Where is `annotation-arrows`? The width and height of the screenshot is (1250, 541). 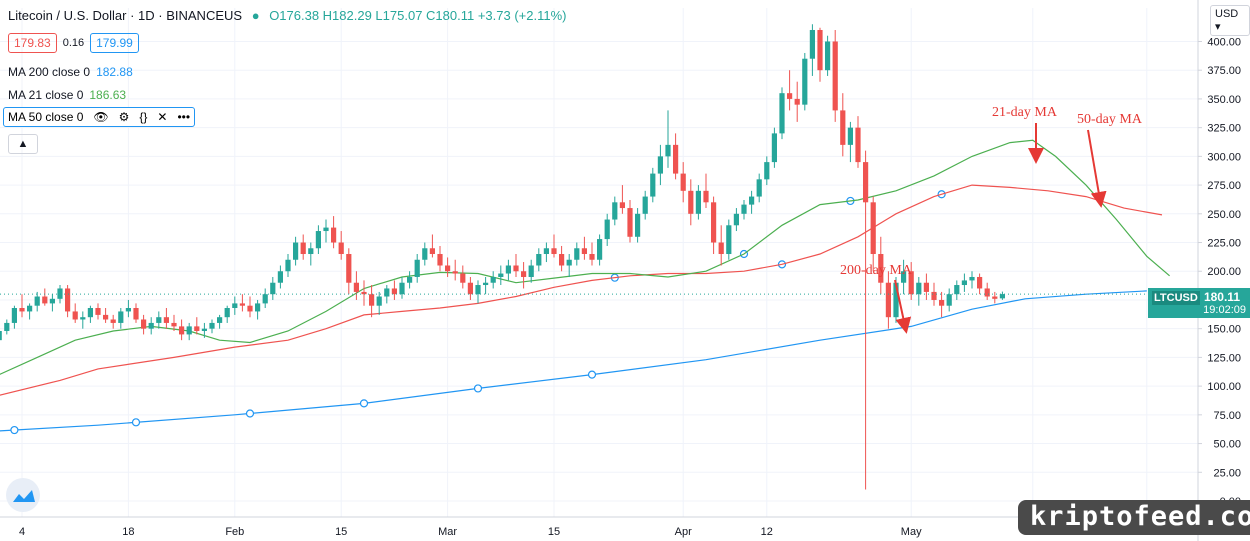 annotation-arrows is located at coordinates (1000, 228).